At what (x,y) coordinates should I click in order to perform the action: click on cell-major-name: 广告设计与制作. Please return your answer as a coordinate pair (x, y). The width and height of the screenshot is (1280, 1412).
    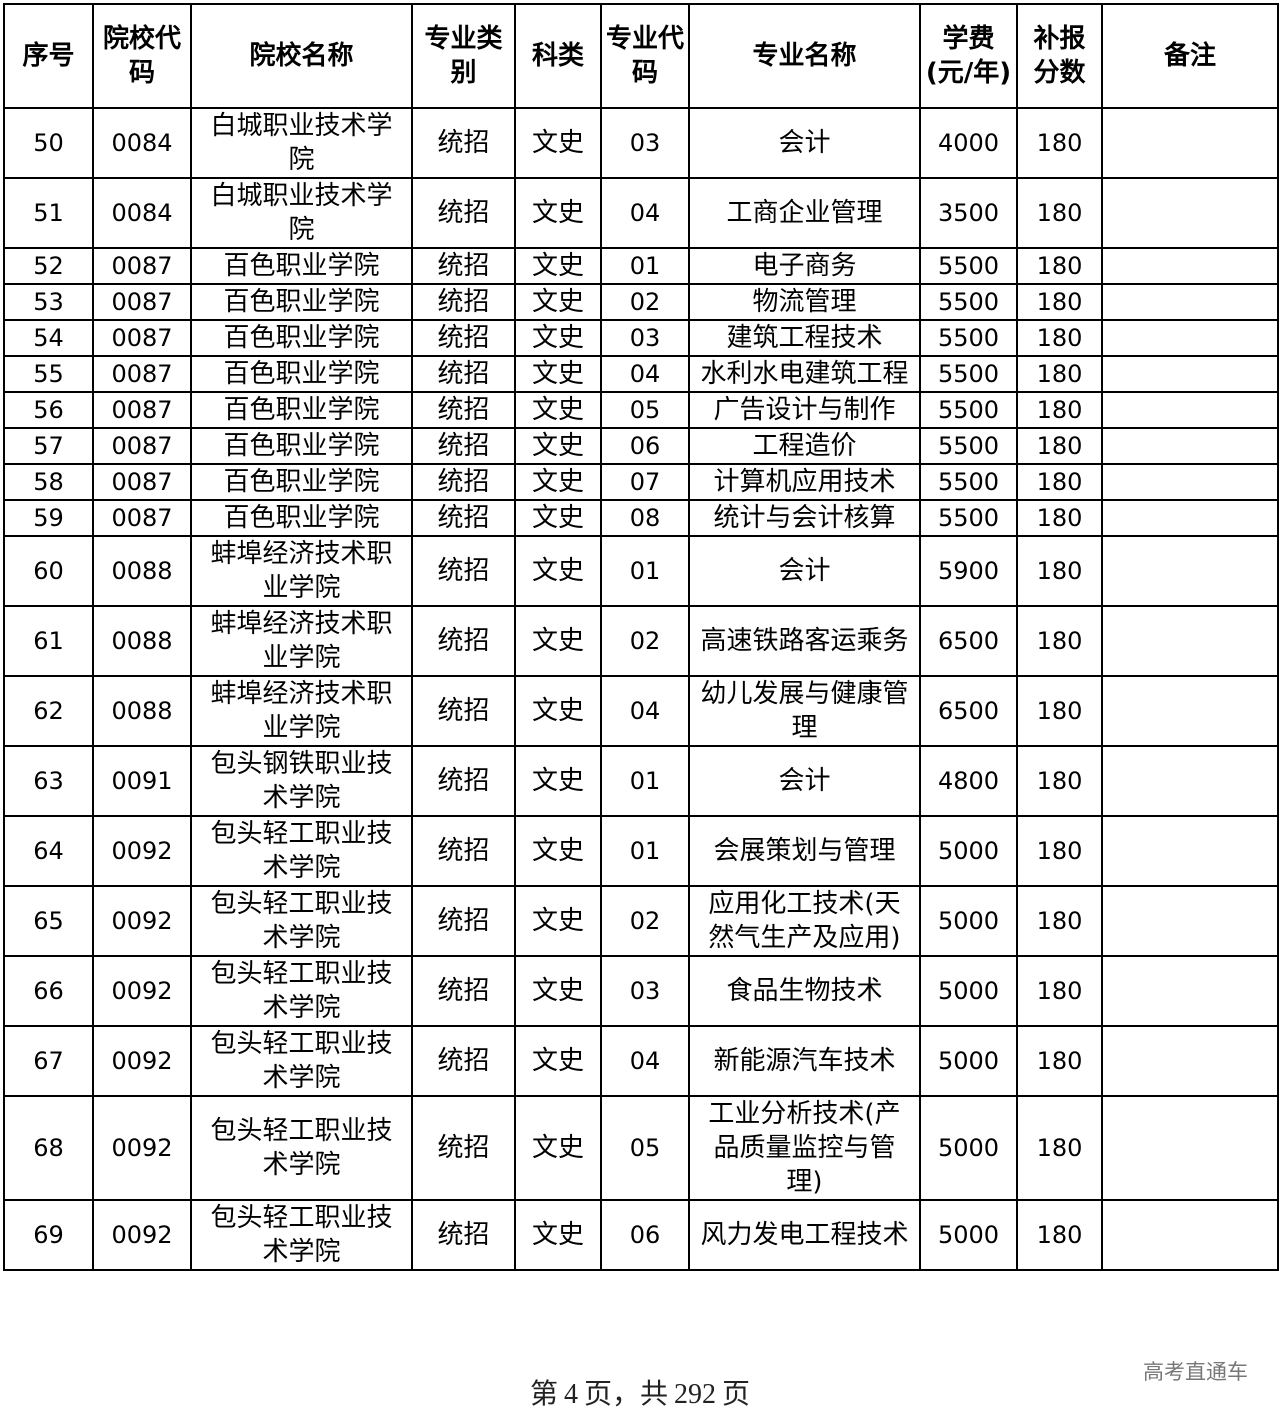
    Looking at the image, I should click on (804, 410).